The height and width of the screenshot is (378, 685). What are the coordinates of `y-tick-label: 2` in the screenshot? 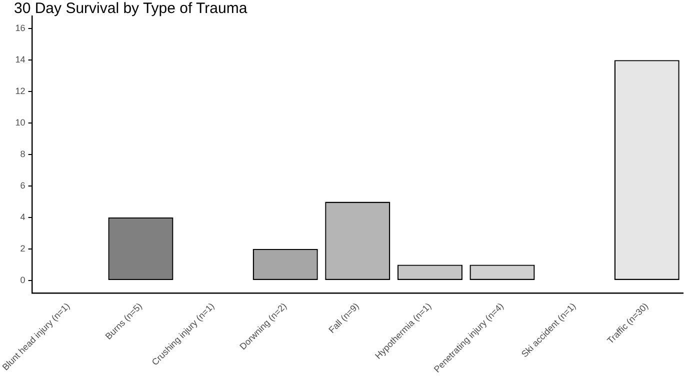 It's located at (23, 248).